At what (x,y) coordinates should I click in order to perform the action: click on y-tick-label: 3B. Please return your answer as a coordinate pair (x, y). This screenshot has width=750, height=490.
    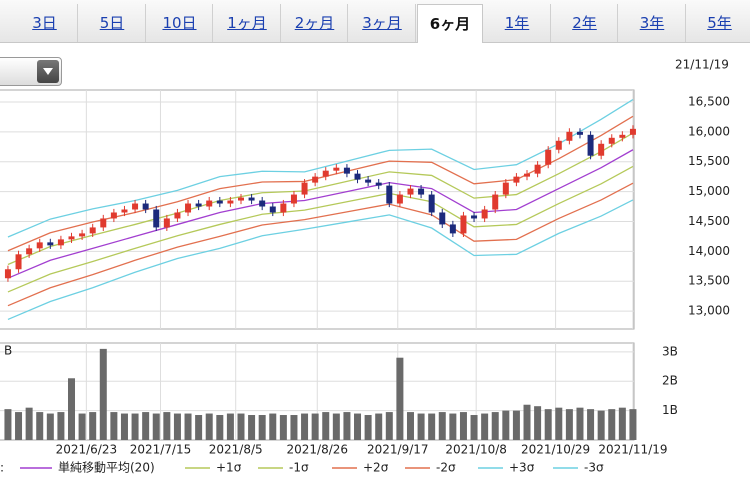
    Looking at the image, I should click on (670, 351).